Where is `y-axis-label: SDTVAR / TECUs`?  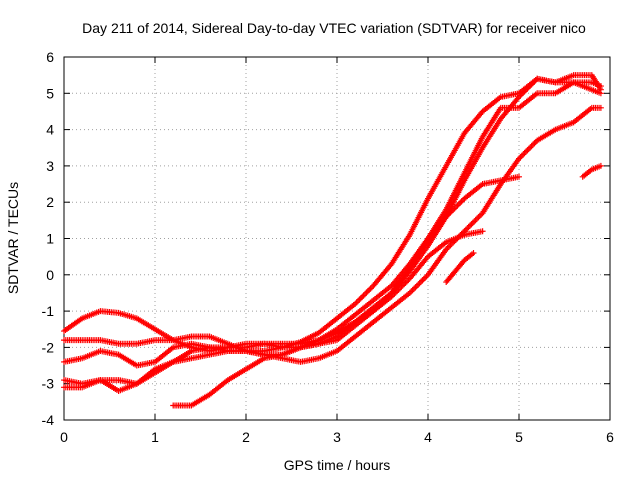
y-axis-label: SDTVAR / TECUs is located at coordinates (13, 238).